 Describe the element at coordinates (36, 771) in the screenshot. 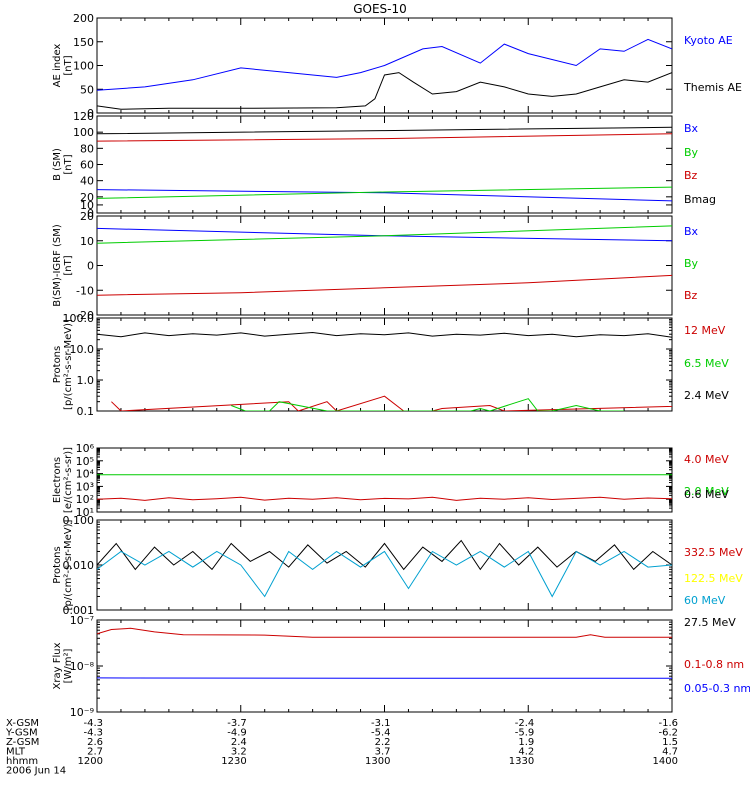

I see `date-label: 2006 Jun 14` at that location.